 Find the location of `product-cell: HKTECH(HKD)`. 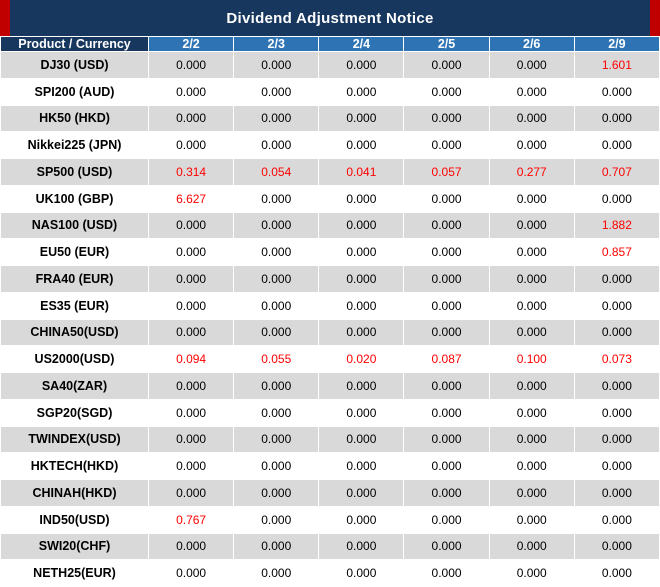

product-cell: HKTECH(HKD) is located at coordinates (74, 466).